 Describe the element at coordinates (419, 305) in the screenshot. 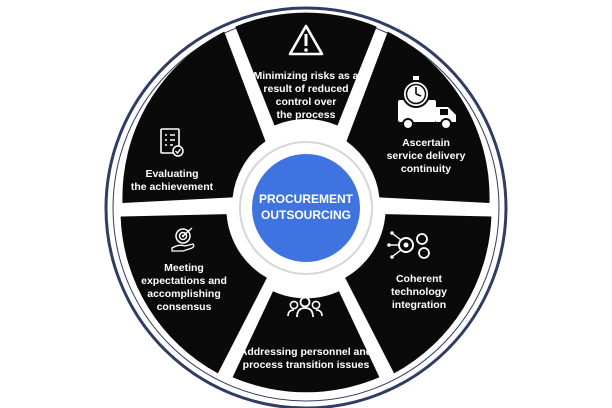

I see `segment-bottom-right-line-3: integration` at that location.